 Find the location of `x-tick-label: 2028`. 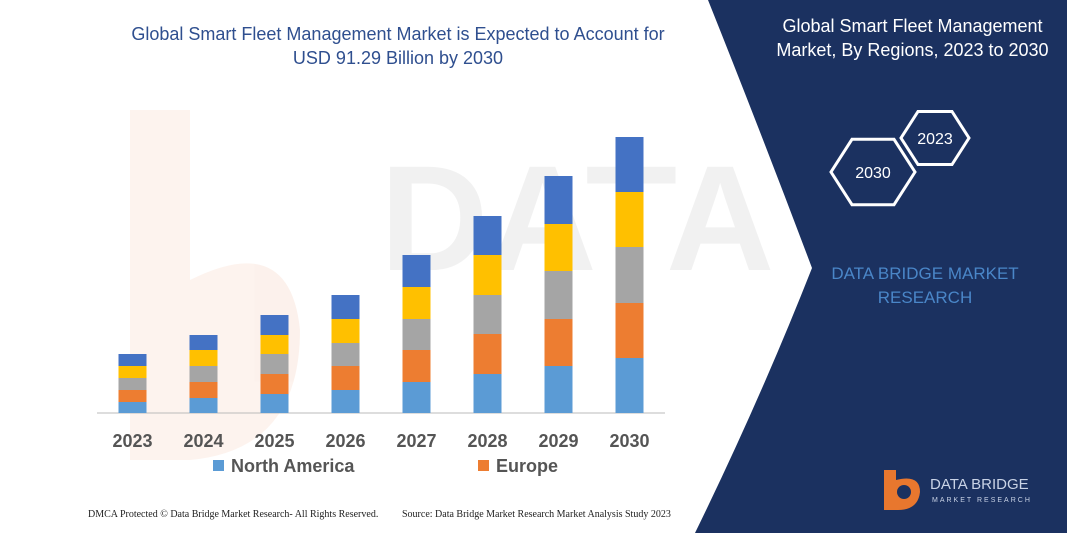

x-tick-label: 2028 is located at coordinates (487, 441).